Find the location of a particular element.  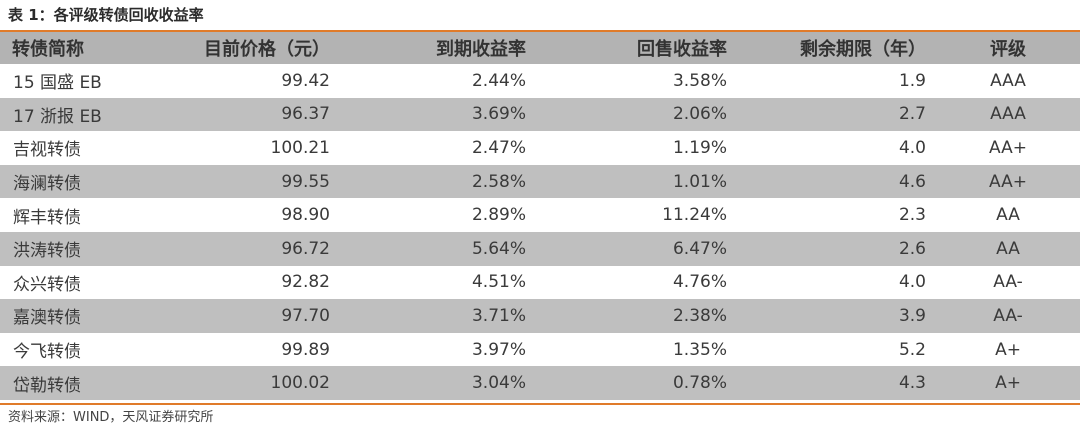

cell-ytm: 5.64% is located at coordinates (498, 248).